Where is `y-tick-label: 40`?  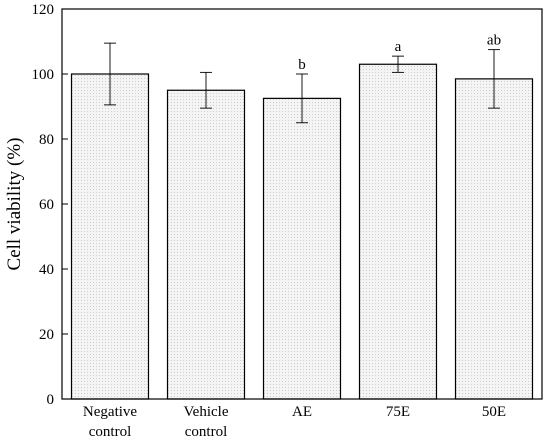 y-tick-label: 40 is located at coordinates (46, 270).